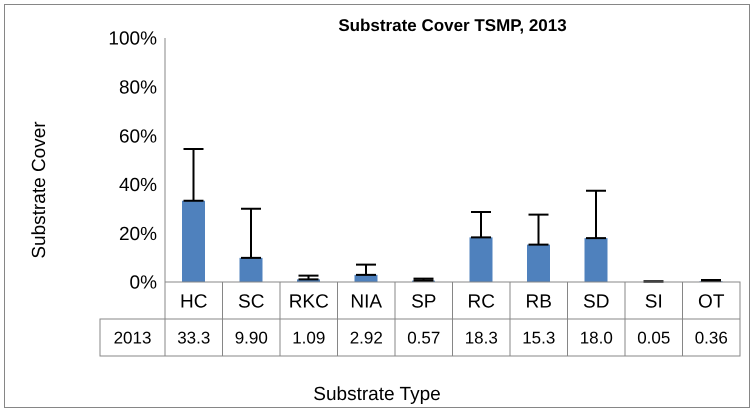 This screenshot has height=412, width=754. I want to click on data-label: 2.92, so click(366, 338).